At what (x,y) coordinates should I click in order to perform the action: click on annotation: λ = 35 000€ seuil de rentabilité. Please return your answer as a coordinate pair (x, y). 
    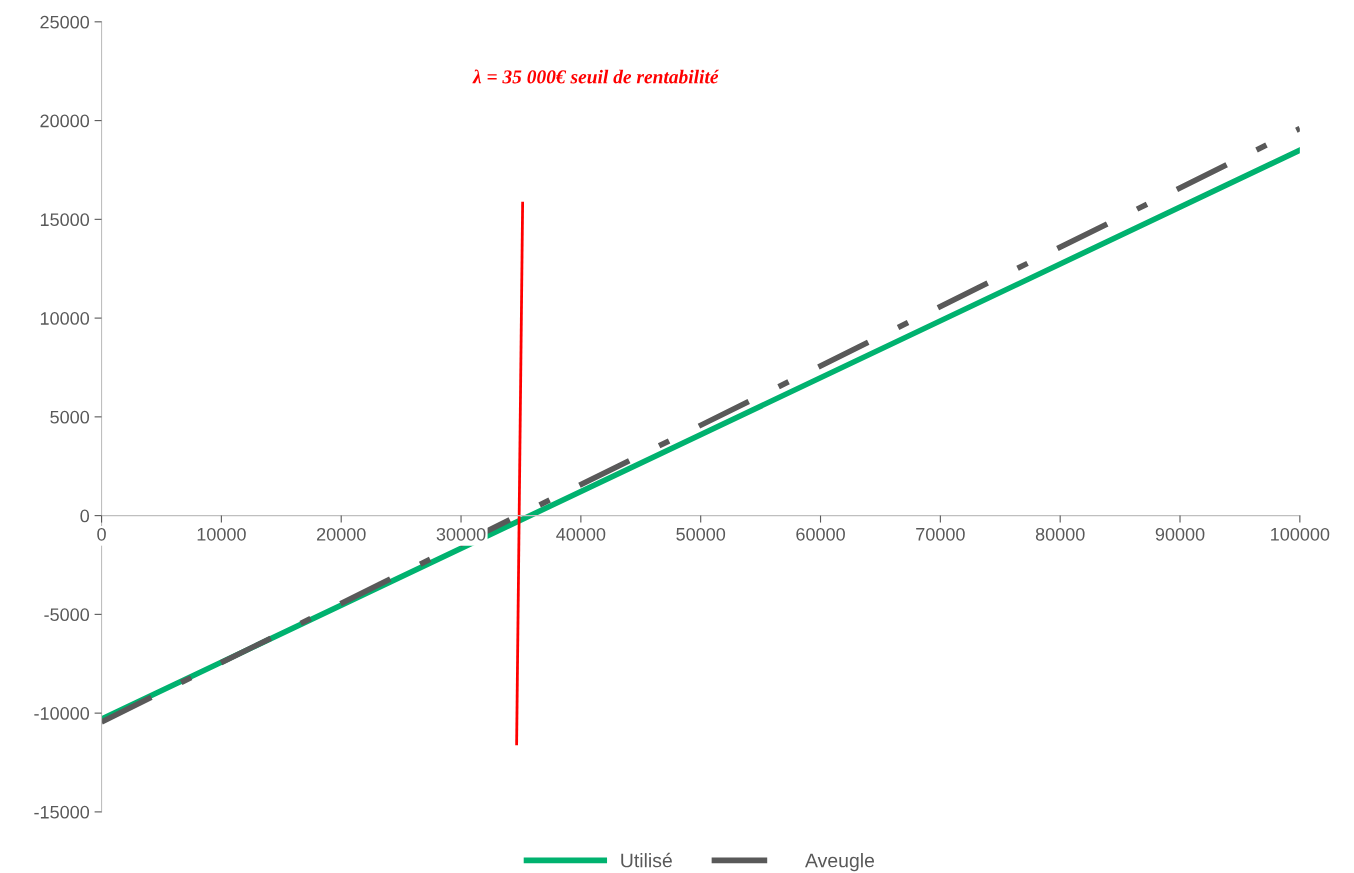
    Looking at the image, I should click on (596, 76).